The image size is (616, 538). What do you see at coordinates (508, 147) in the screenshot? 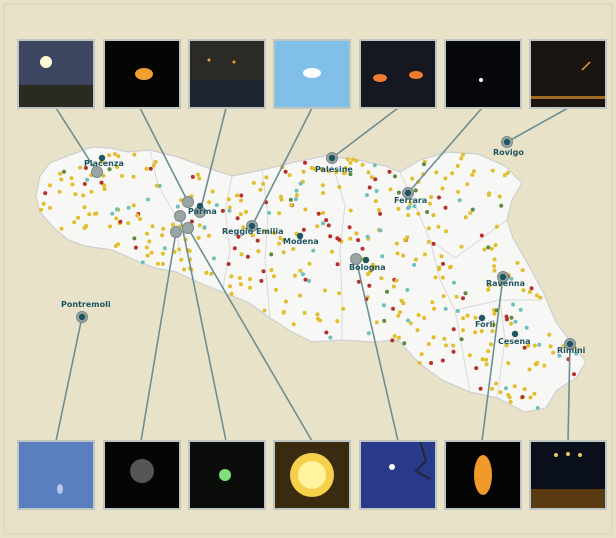
I see `city-rovigo: Rovigo` at bounding box center [508, 147].